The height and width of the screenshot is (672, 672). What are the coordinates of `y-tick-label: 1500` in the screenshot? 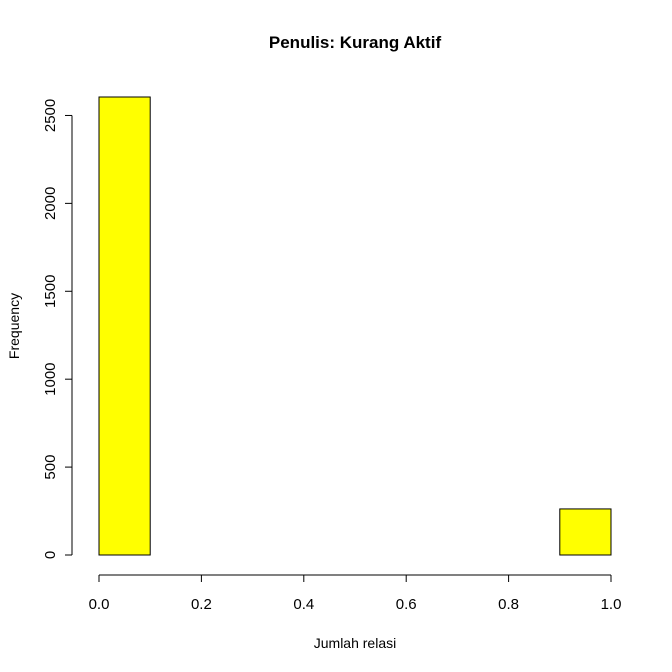 It's located at (50, 291).